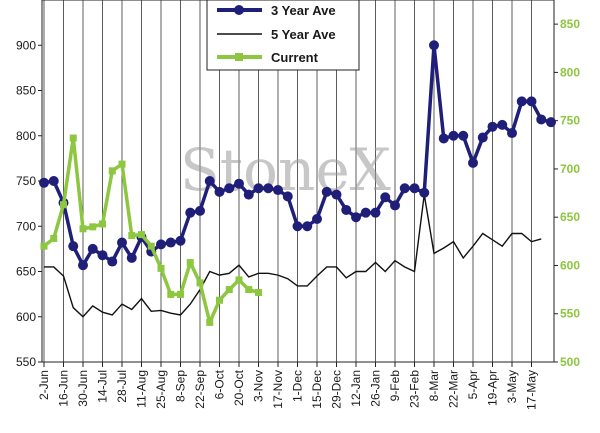  I want to click on x-tick-label: 25-Aug, so click(161, 389).